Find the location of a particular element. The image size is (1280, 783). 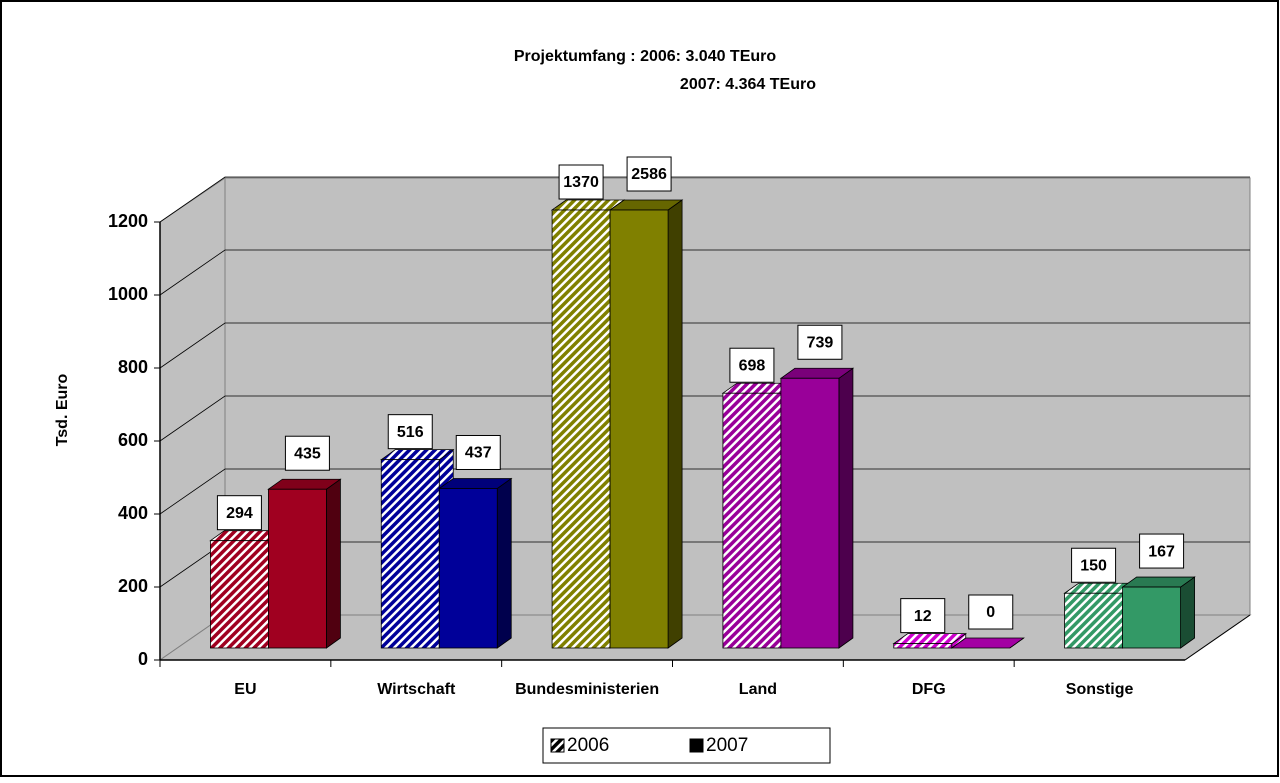

y-tick-label: 600 is located at coordinates (133, 440).